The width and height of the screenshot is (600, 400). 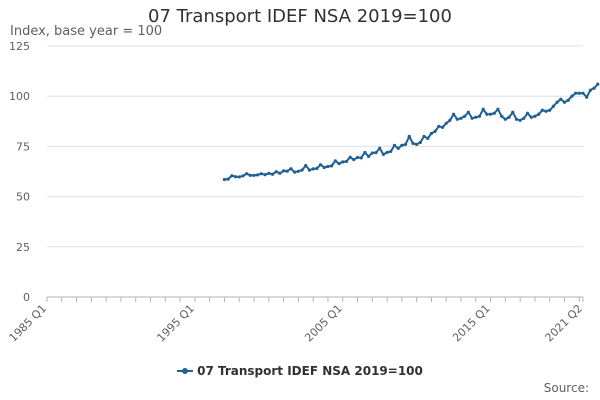 I want to click on x-tick-label: 2021 Q2, so click(x=564, y=323).